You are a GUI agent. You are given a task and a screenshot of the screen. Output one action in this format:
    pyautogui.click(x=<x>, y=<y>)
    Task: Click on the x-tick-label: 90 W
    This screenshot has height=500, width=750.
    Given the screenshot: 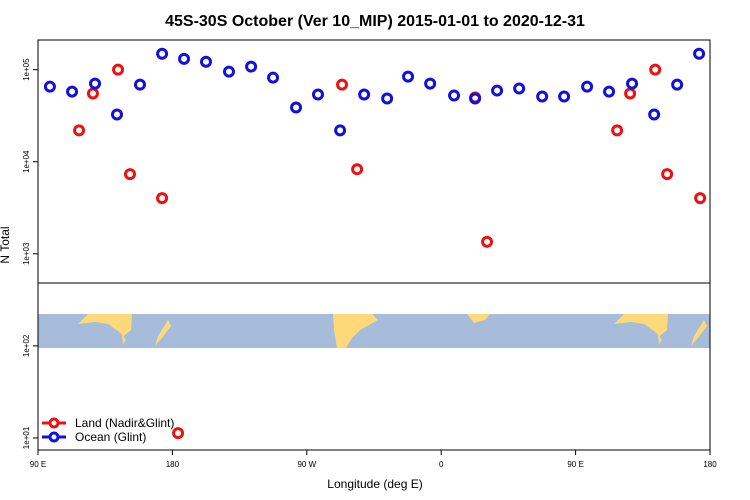 What is the action you would take?
    pyautogui.click(x=306, y=464)
    